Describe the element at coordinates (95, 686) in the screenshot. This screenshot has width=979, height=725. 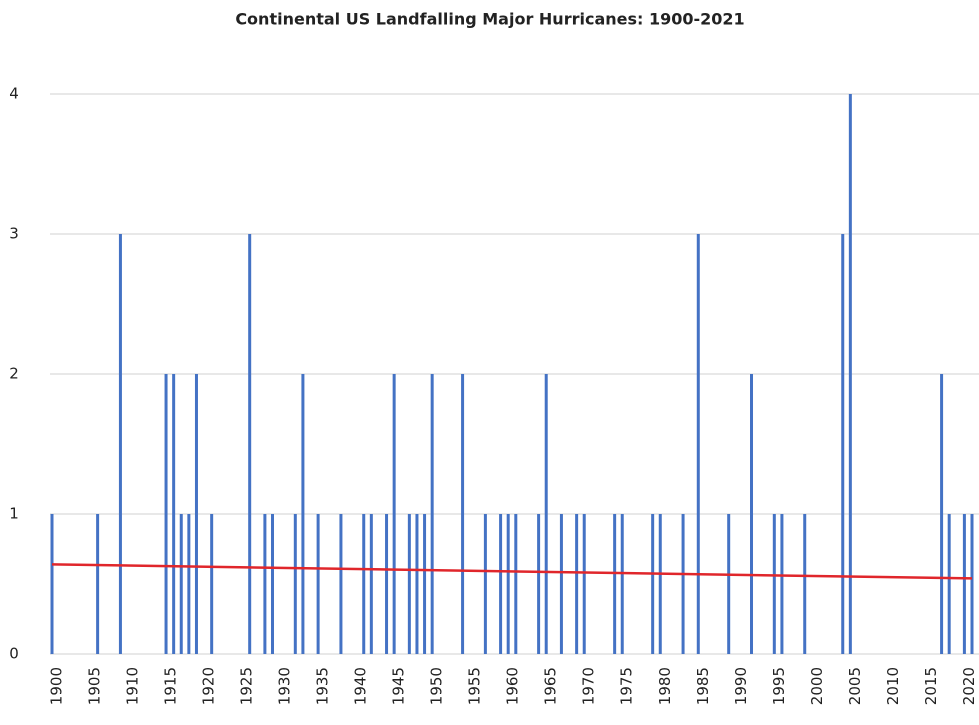
I see `x-tick-label: 1905` at that location.